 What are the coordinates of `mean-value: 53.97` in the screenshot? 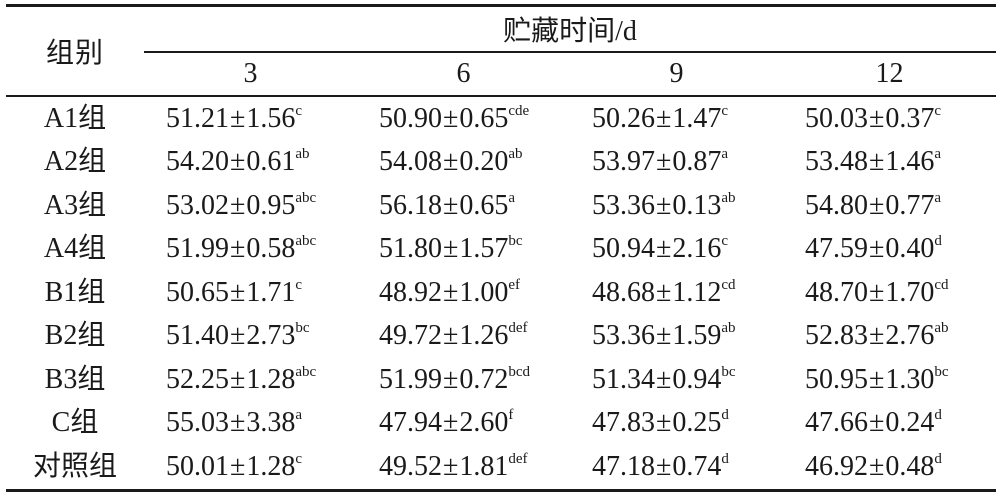 It's located at (623, 162).